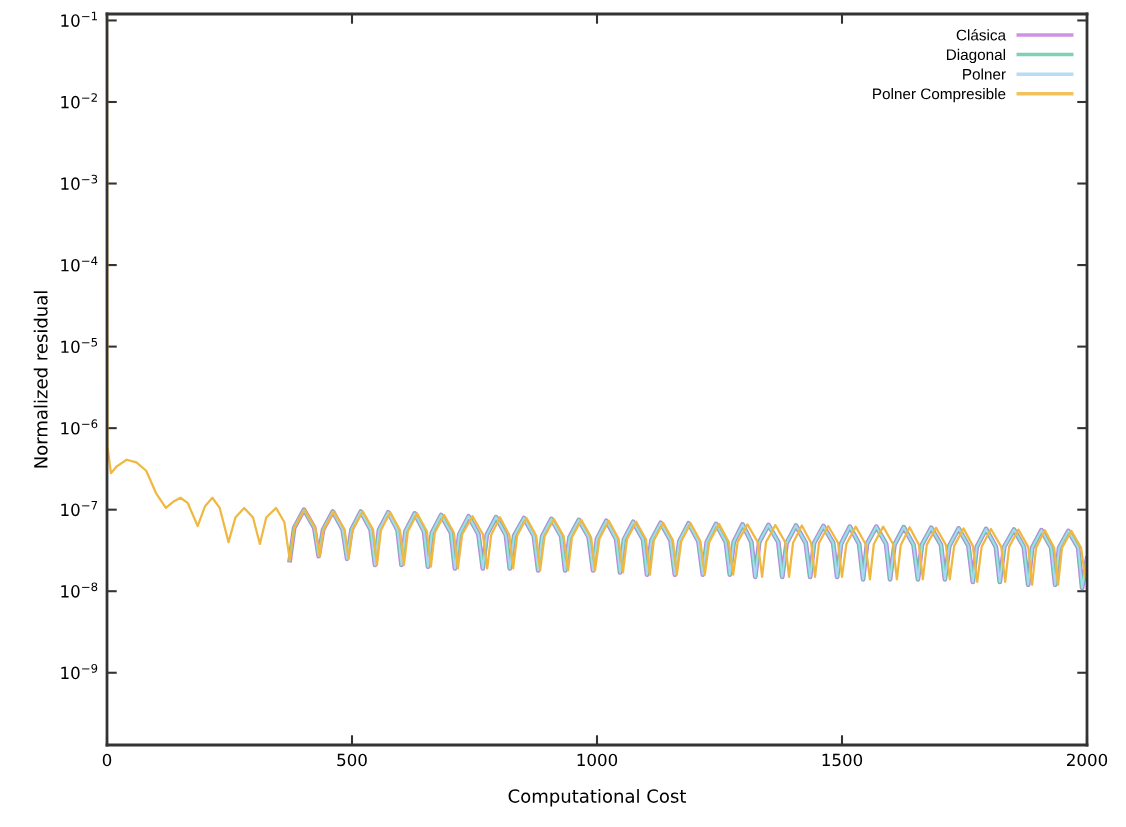  I want to click on y-axis-title: Normalized residual, so click(40, 379).